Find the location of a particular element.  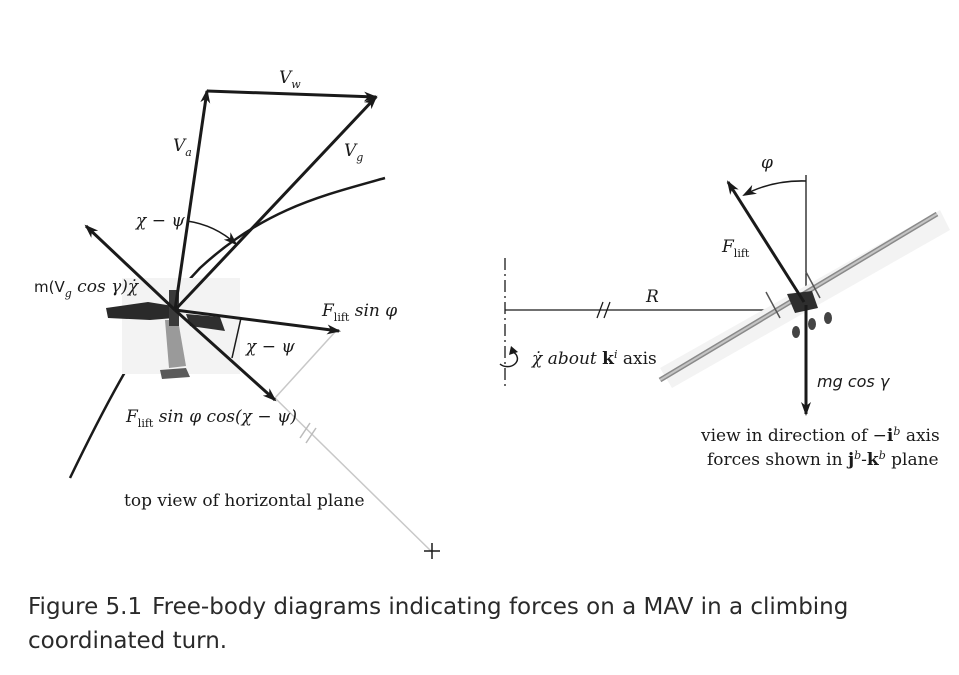

wind-vector is located at coordinates (292, 95).